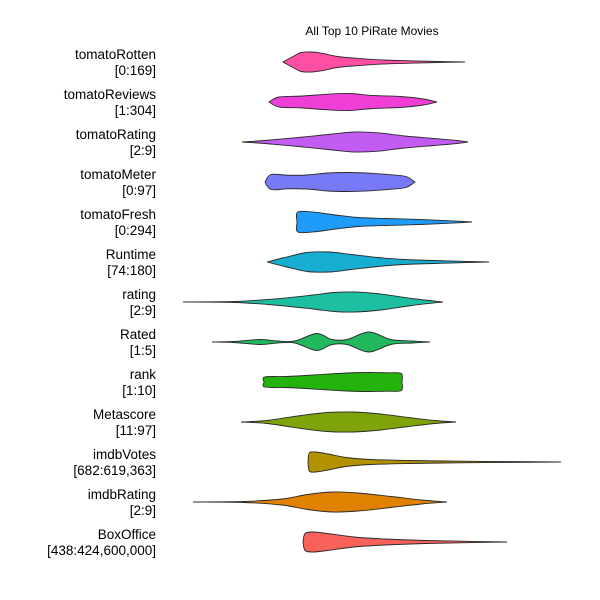  Describe the element at coordinates (135, 70) in the screenshot. I see `row-label-range: [0:169]` at that location.